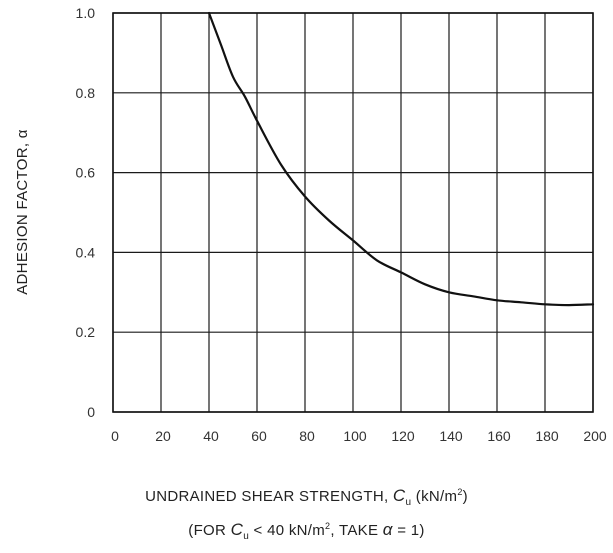  Describe the element at coordinates (499, 436) in the screenshot. I see `x-tick-label-160: 160` at that location.